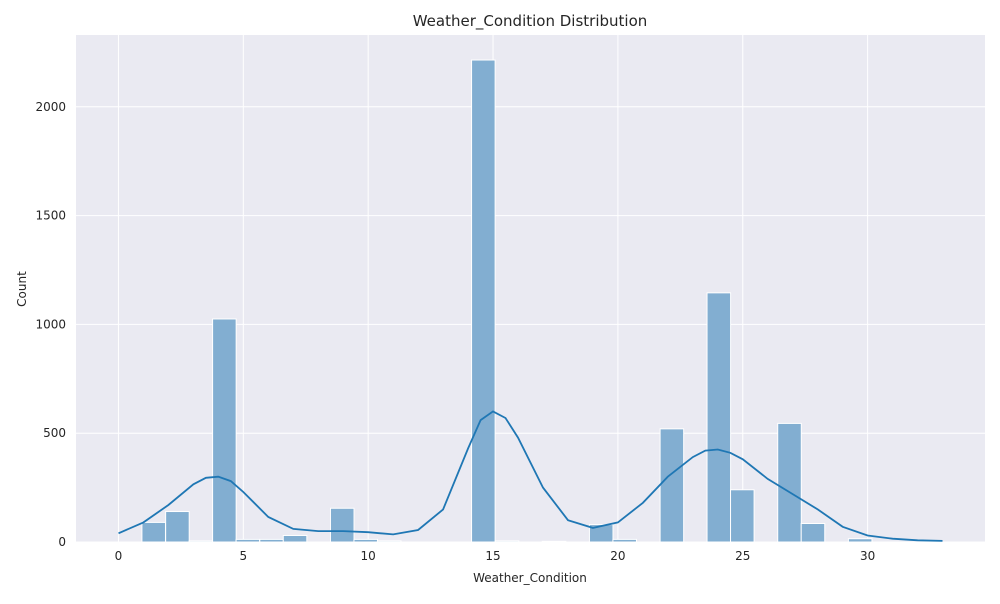 Image resolution: width=1000 pixels, height=604 pixels. What do you see at coordinates (119, 556) in the screenshot?
I see `x-tick-label: 0` at bounding box center [119, 556].